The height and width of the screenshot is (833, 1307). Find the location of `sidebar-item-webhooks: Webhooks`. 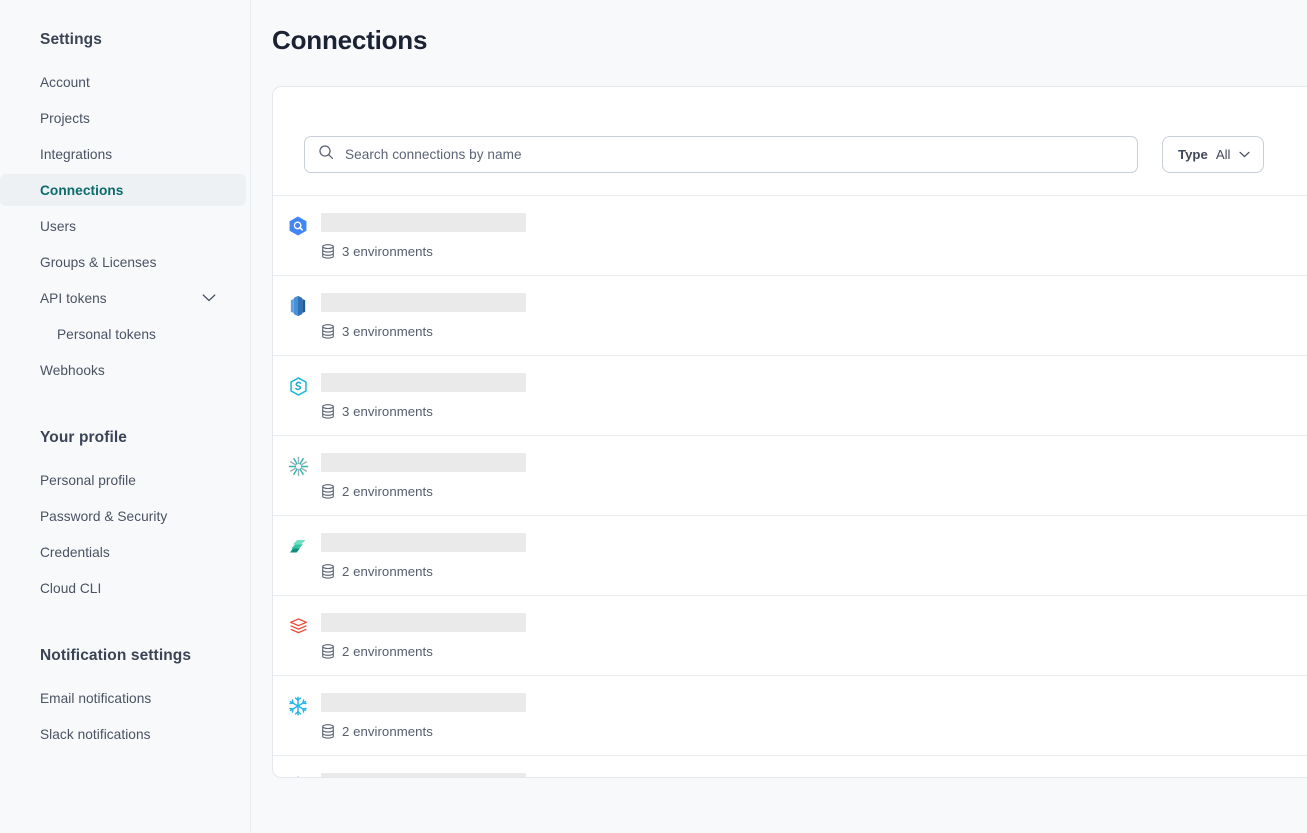

sidebar-item-webhooks: Webhooks is located at coordinates (123, 370).